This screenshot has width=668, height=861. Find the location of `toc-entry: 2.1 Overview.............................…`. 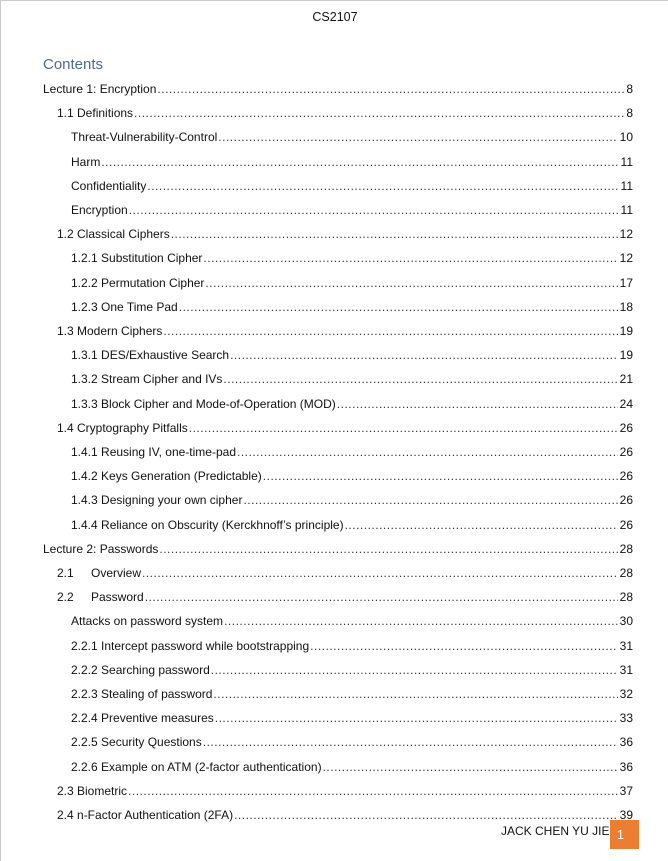

toc-entry: 2.1 Overview.............................… is located at coordinates (345, 571).